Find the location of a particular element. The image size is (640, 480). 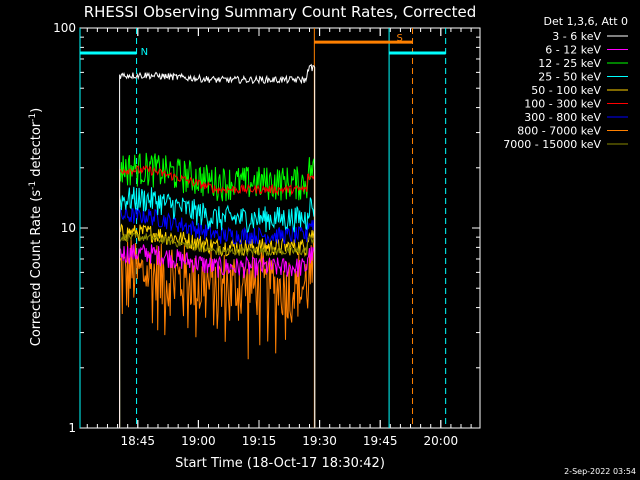

timestamp: 2-Sep-2022 03:54 is located at coordinates (600, 471).